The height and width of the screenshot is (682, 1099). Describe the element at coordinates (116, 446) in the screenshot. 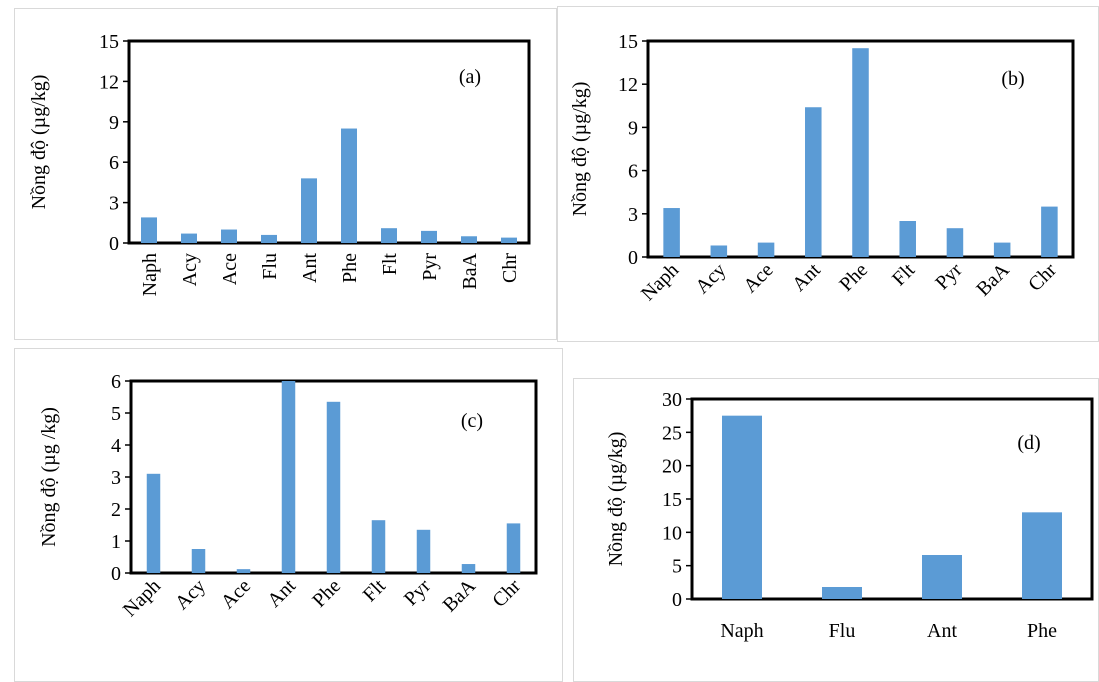

I see `y-tick-label: 4` at that location.